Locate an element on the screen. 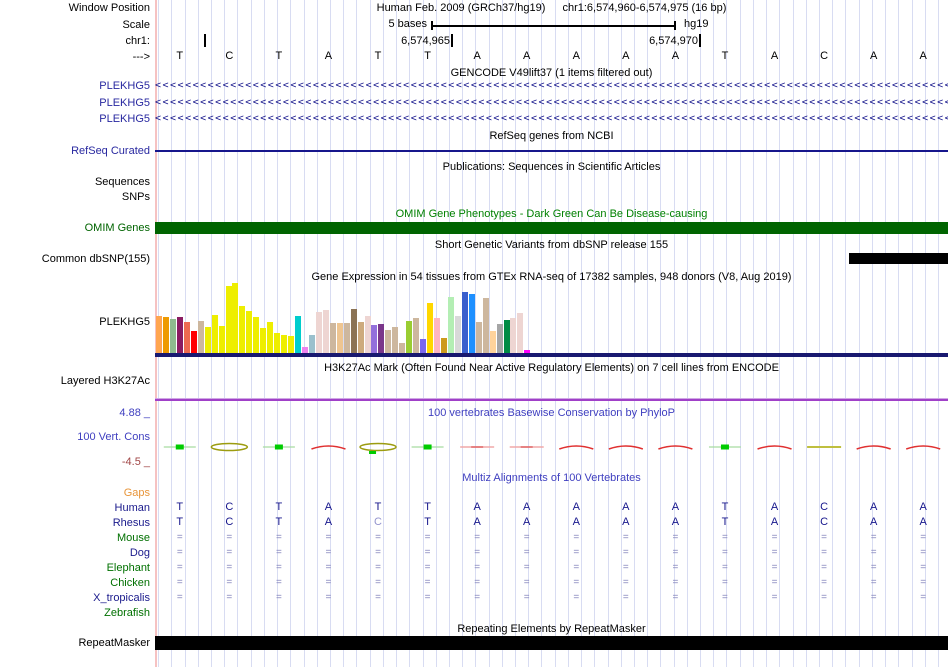 This screenshot has height=667, width=950. multiz-base-letter: C is located at coordinates (824, 522).